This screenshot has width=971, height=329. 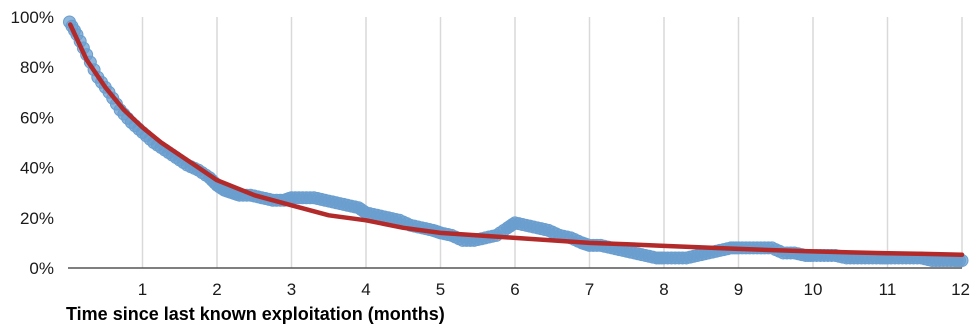 What do you see at coordinates (41, 268) in the screenshot?
I see `y-tick-label-0: 0%` at bounding box center [41, 268].